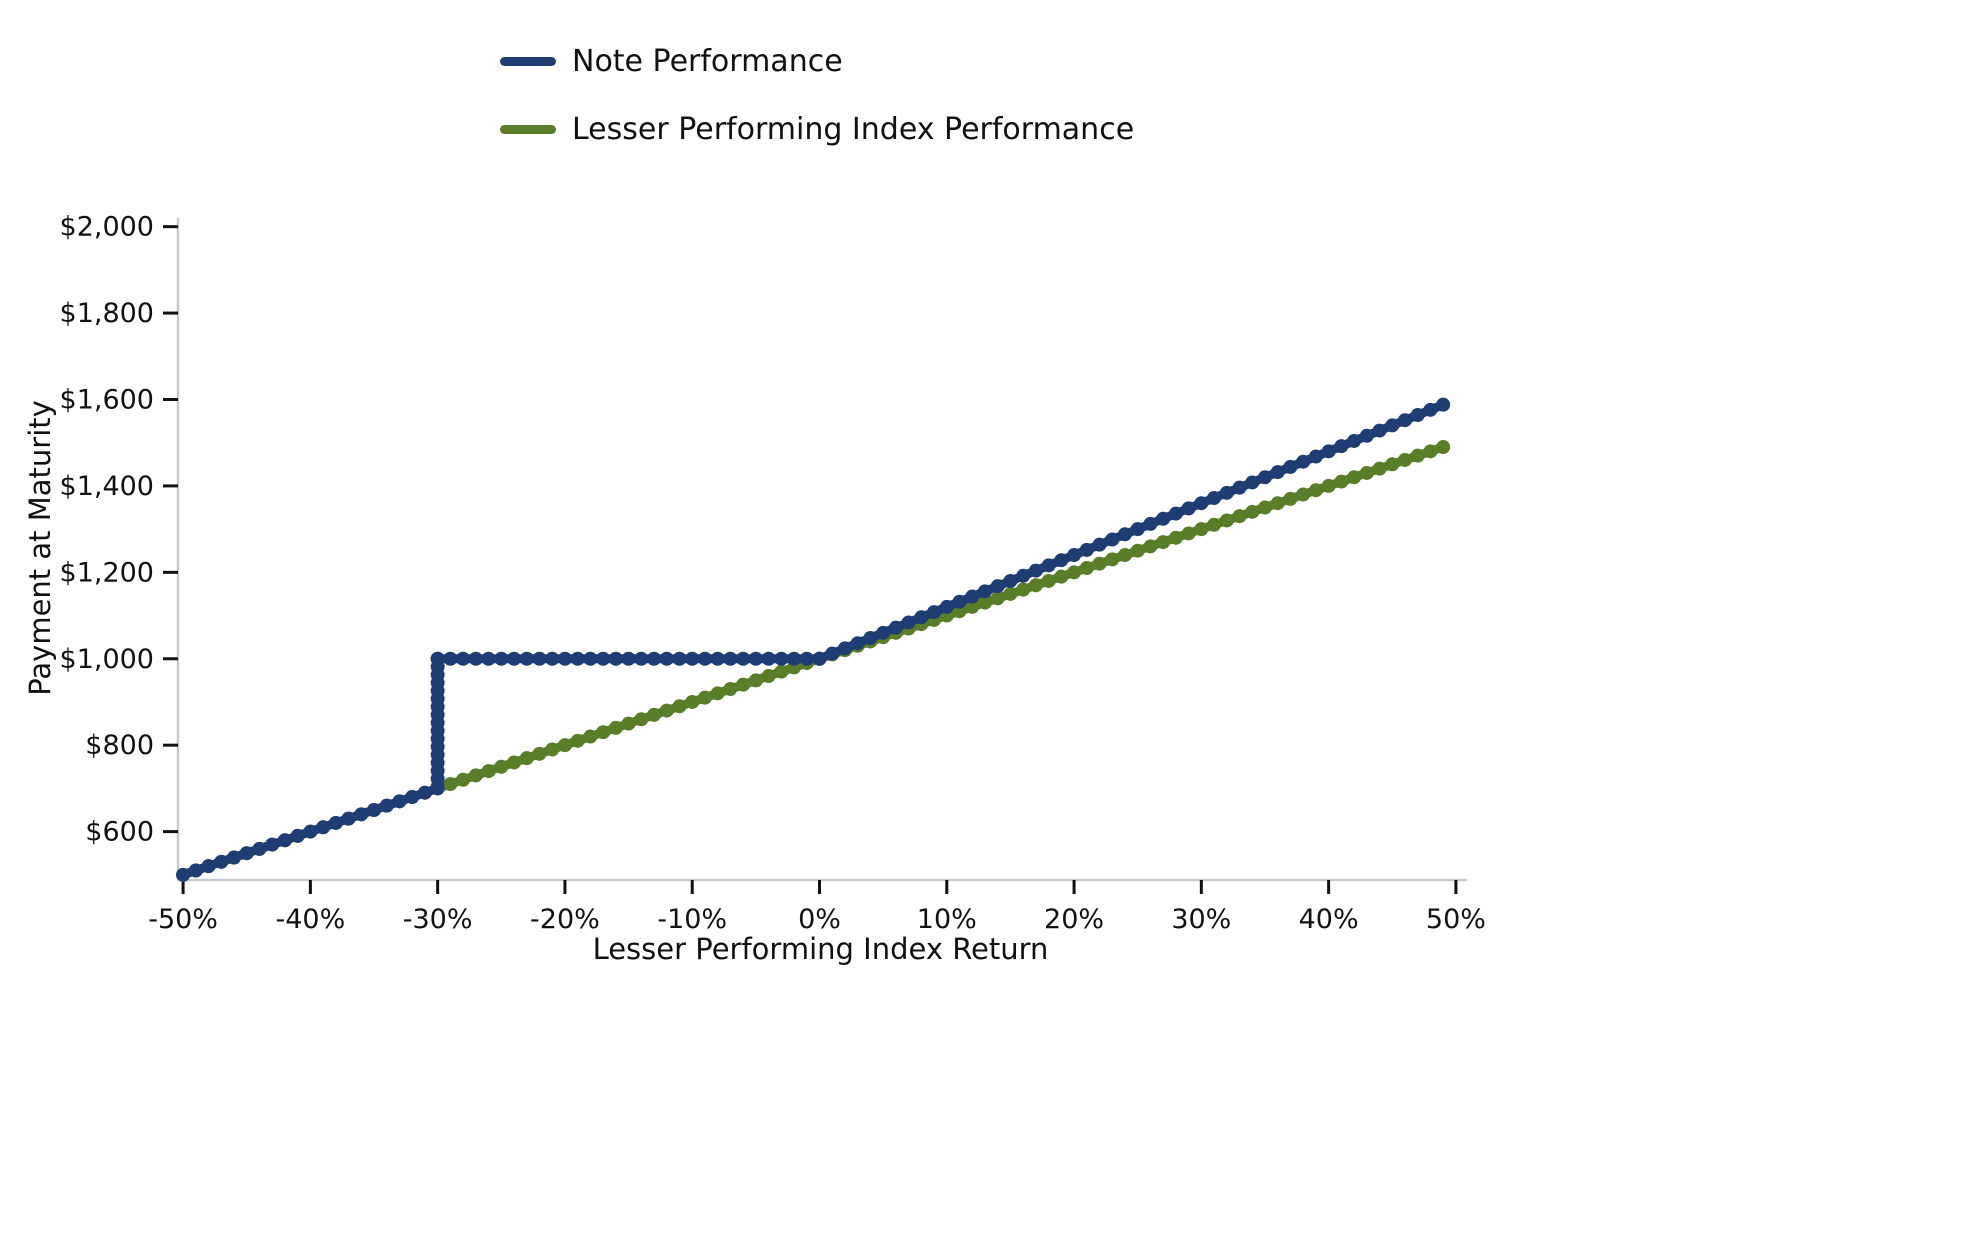 This screenshot has height=1250, width=1979. Describe the element at coordinates (817, 61) in the screenshot. I see `legend-item-note-performance: Note Performance` at that location.